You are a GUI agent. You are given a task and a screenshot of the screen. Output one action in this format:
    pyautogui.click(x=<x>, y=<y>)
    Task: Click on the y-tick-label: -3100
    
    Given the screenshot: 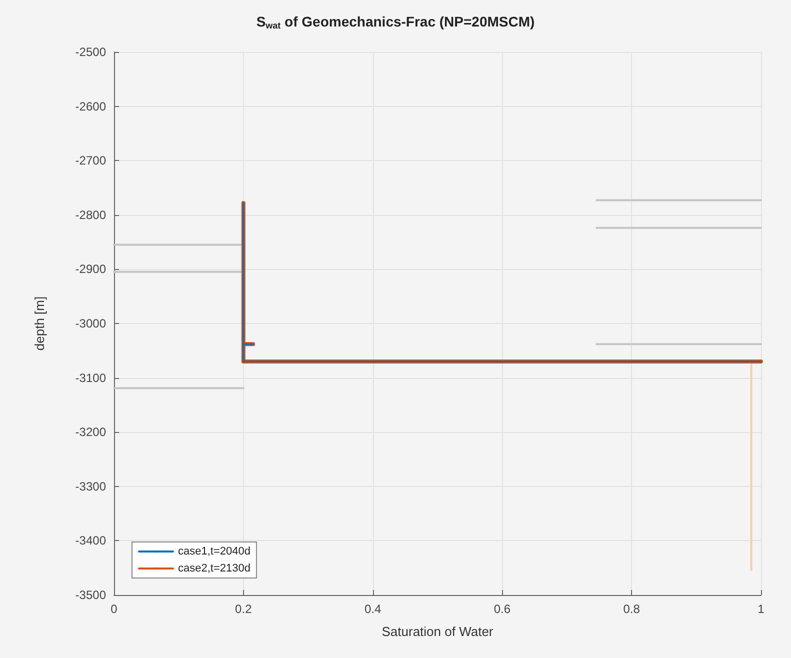 What is the action you would take?
    pyautogui.click(x=90, y=377)
    